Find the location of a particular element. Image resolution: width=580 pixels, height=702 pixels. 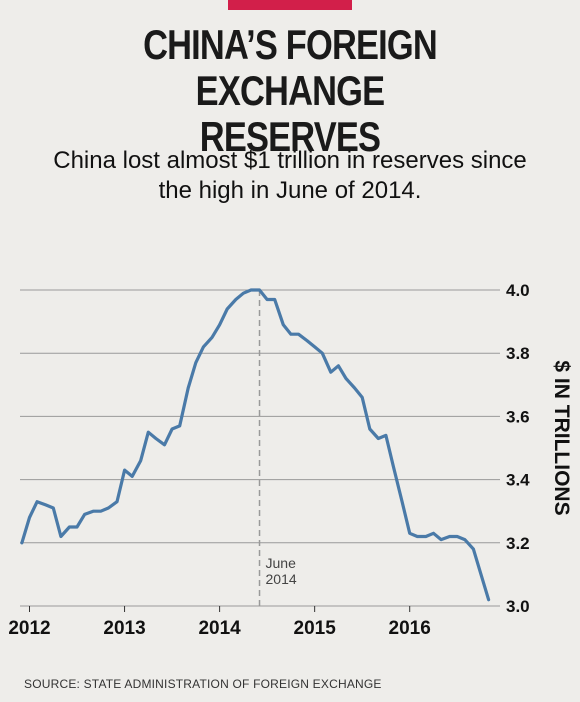

x-tick-label: 2014 is located at coordinates (219, 628).